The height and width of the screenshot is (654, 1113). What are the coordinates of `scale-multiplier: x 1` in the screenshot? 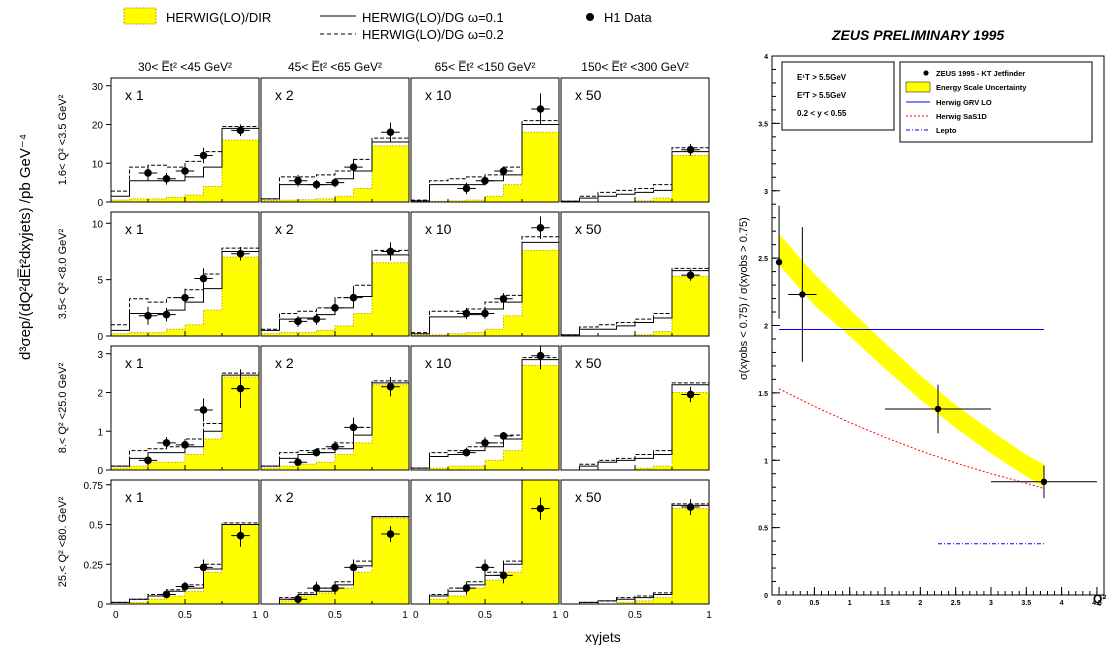 It's located at (134, 229).